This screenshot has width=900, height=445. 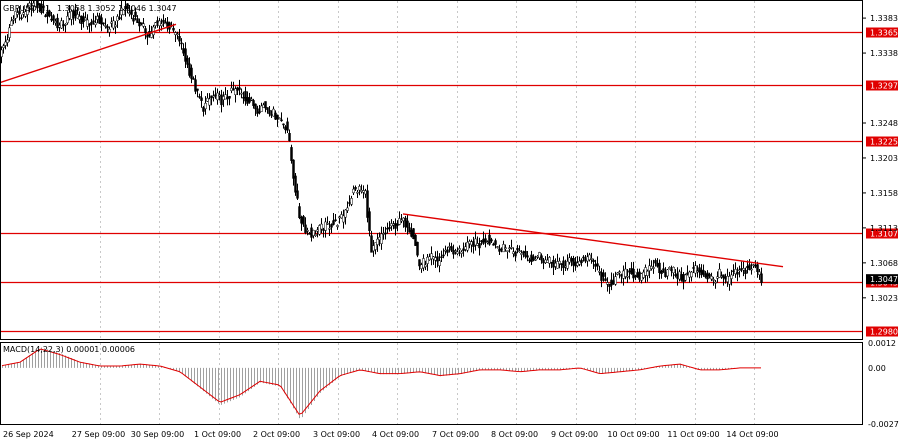 What do you see at coordinates (514, 434) in the screenshot?
I see `x-tick-label: 8 Oct 09:00` at bounding box center [514, 434].